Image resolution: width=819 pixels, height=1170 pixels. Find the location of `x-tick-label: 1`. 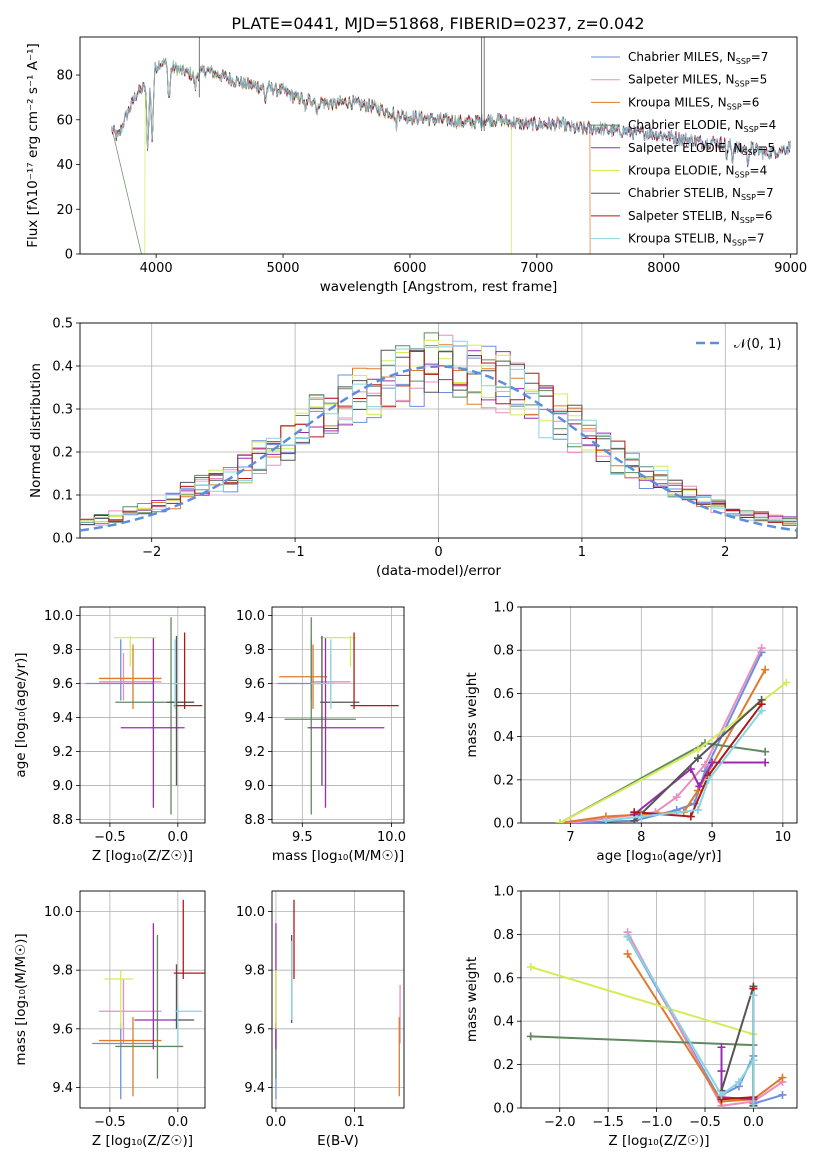

x-tick-label: 1 is located at coordinates (582, 552).